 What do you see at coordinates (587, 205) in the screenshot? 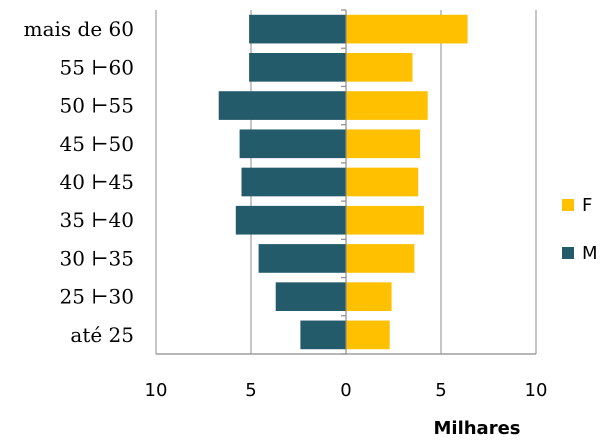
I see `legend-label-F: F` at bounding box center [587, 205].